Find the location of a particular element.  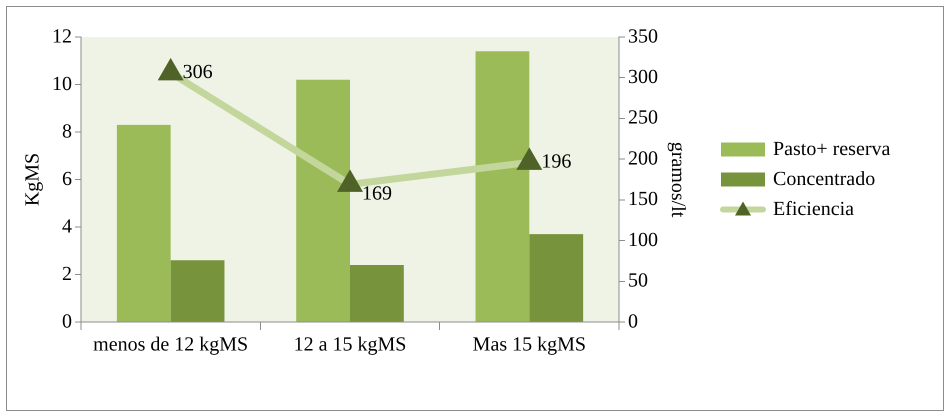

y2-tick-label: 100 is located at coordinates (643, 239).